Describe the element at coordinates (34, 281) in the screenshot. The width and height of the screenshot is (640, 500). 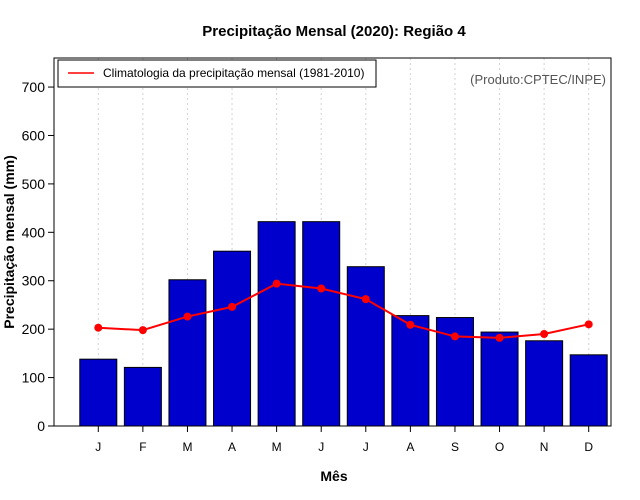
I see `y-tick-label: 300` at that location.